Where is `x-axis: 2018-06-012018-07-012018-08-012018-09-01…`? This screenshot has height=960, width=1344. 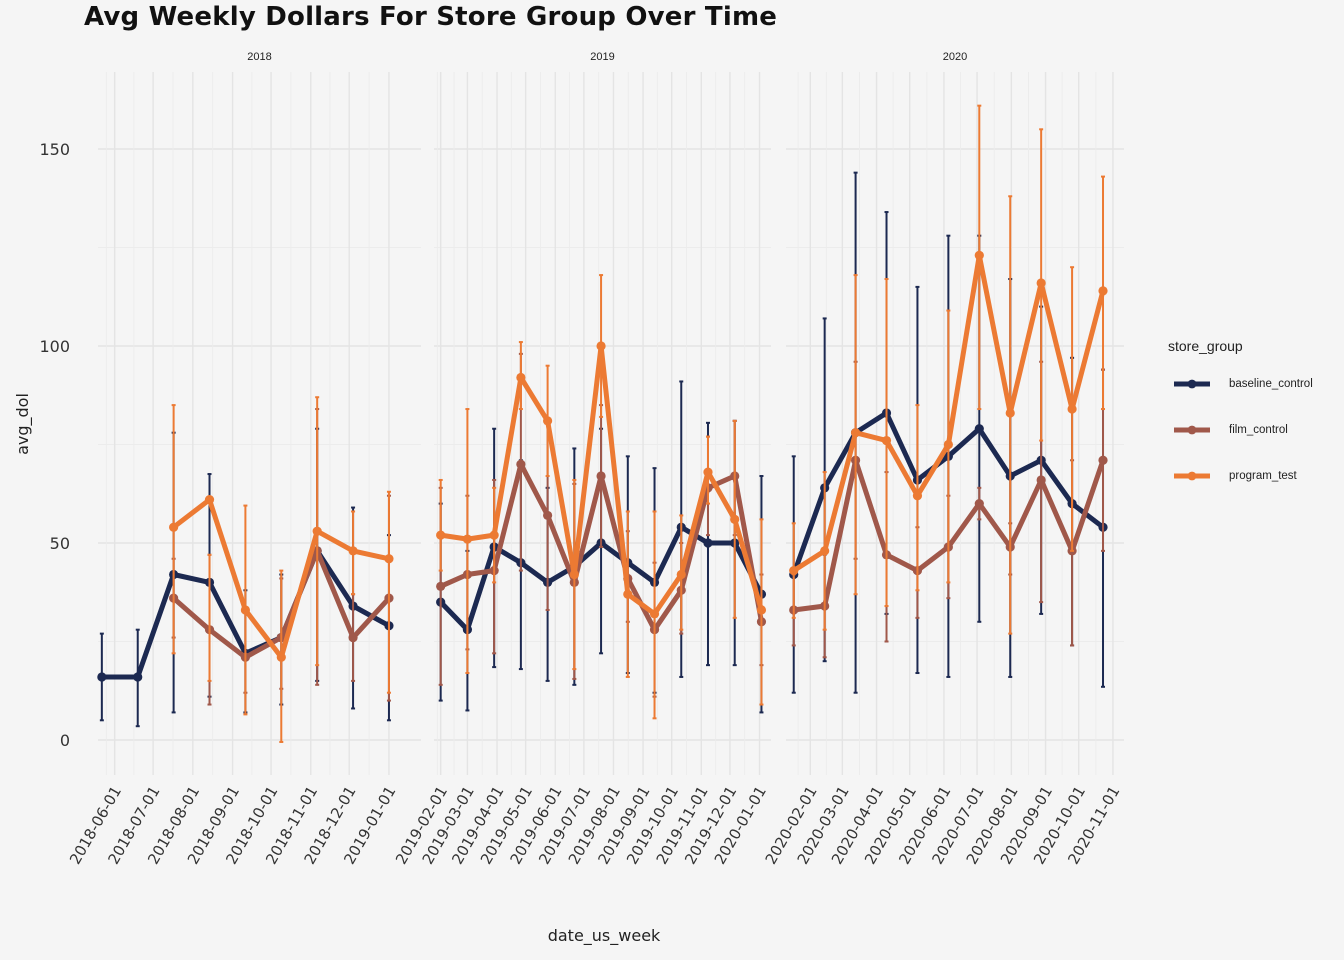
x-axis: 2018-06-012018-07-012018-08-012018-09-01… is located at coordinates (594, 825).